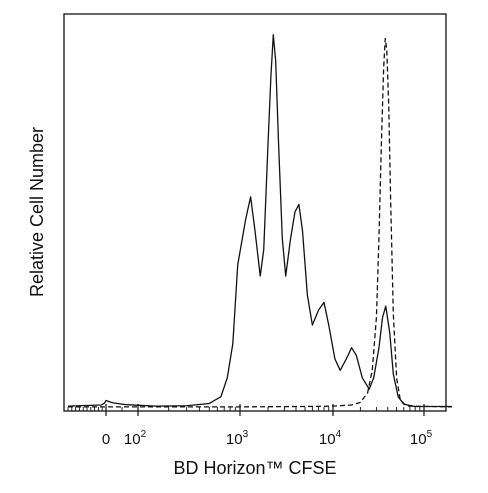 This screenshot has width=488, height=493. I want to click on x-tick-label: 0, so click(106, 439).